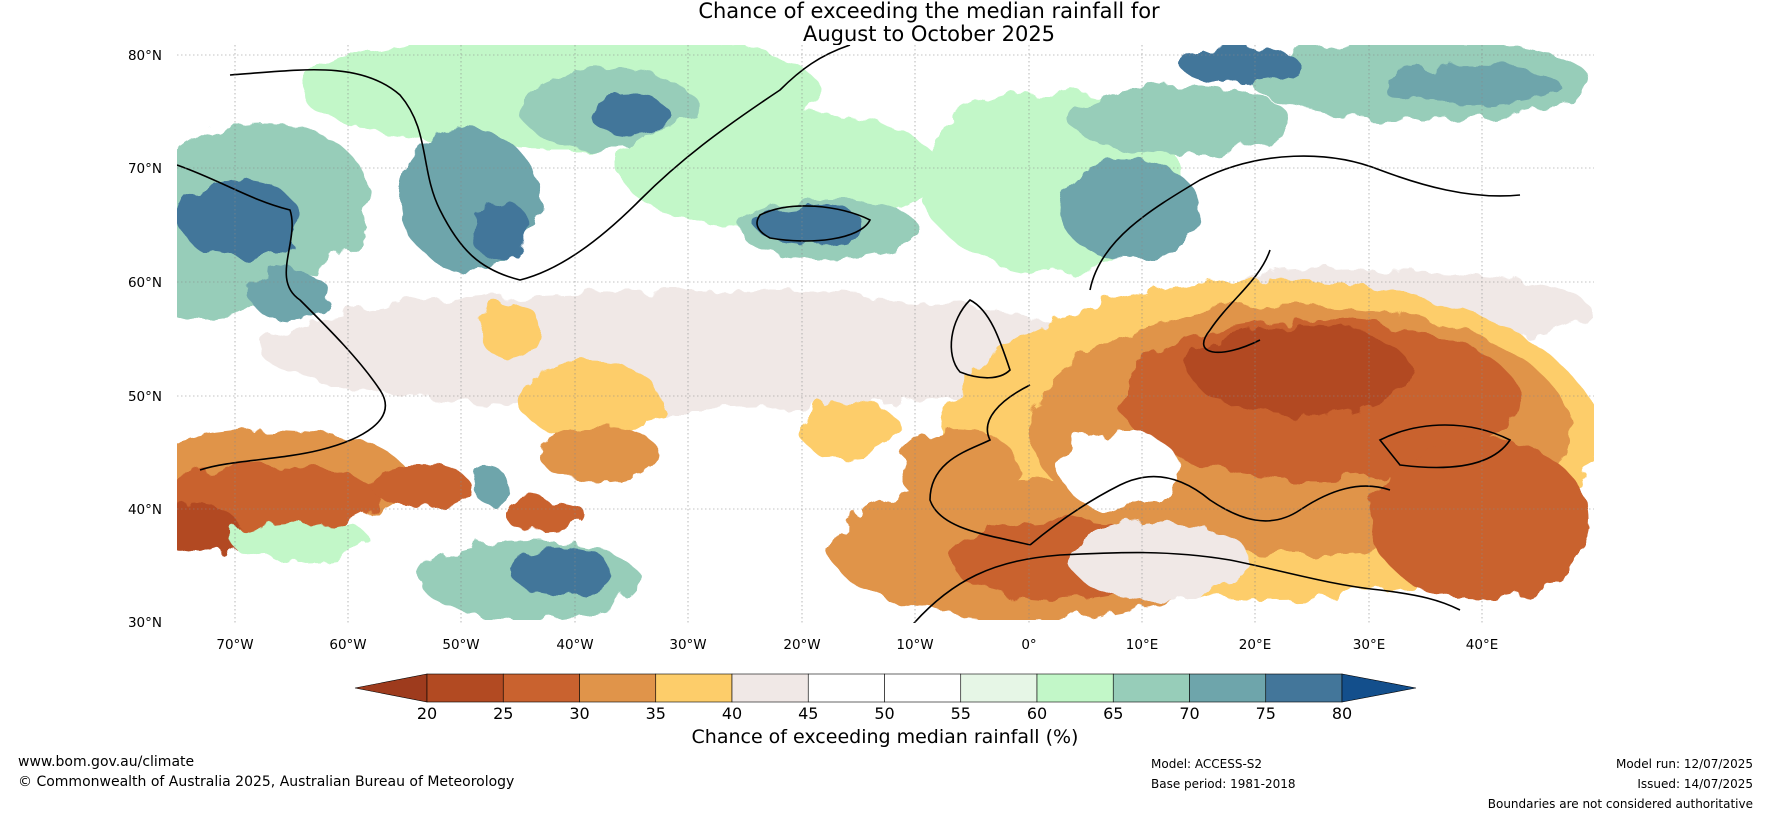 The width and height of the screenshot is (1770, 816). I want to click on labrador-coast, so click(282, 317).